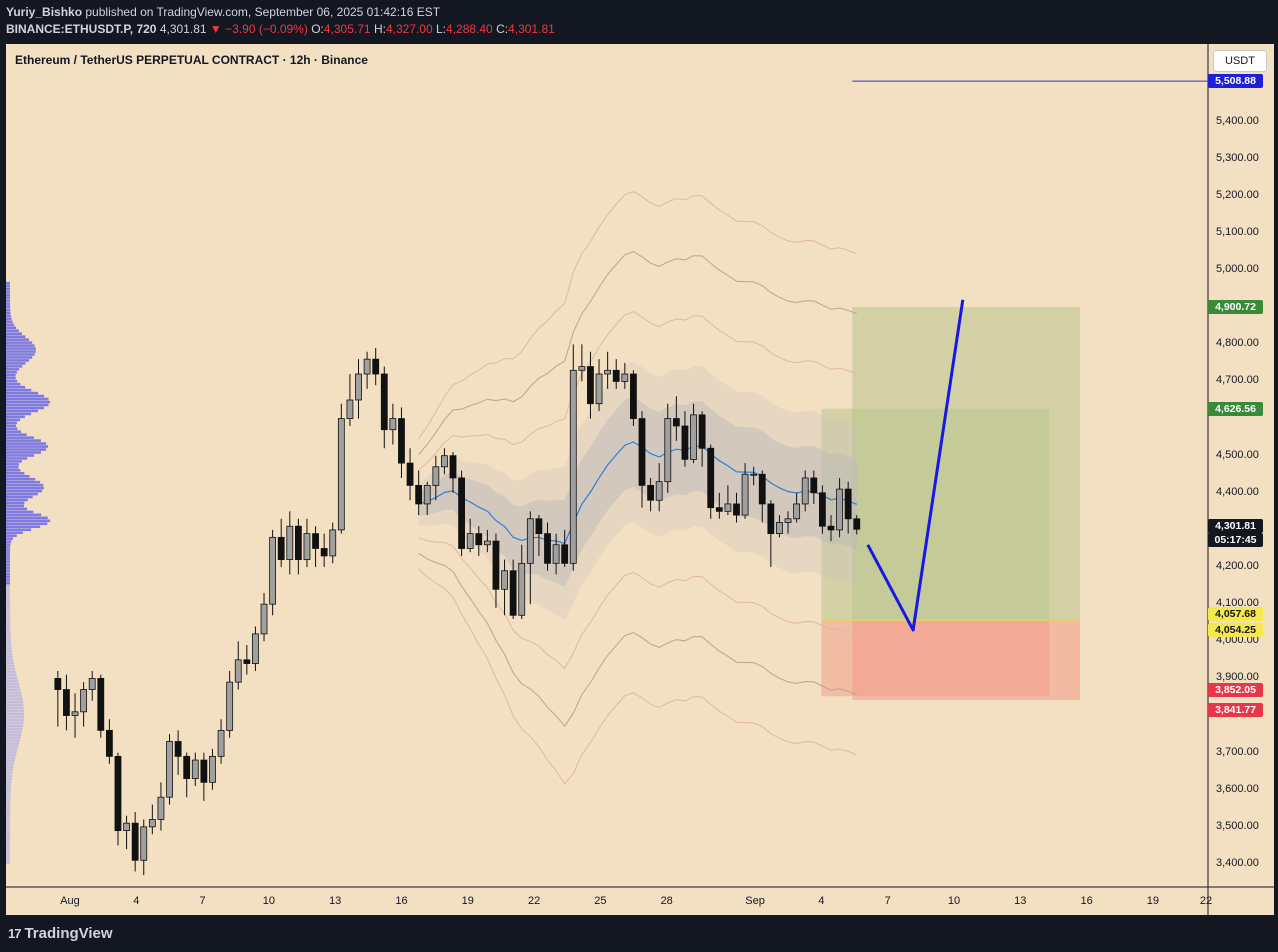 The image size is (1278, 952). What do you see at coordinates (1235, 690) in the screenshot?
I see `price-label-stop-1: 3,852.05` at bounding box center [1235, 690].